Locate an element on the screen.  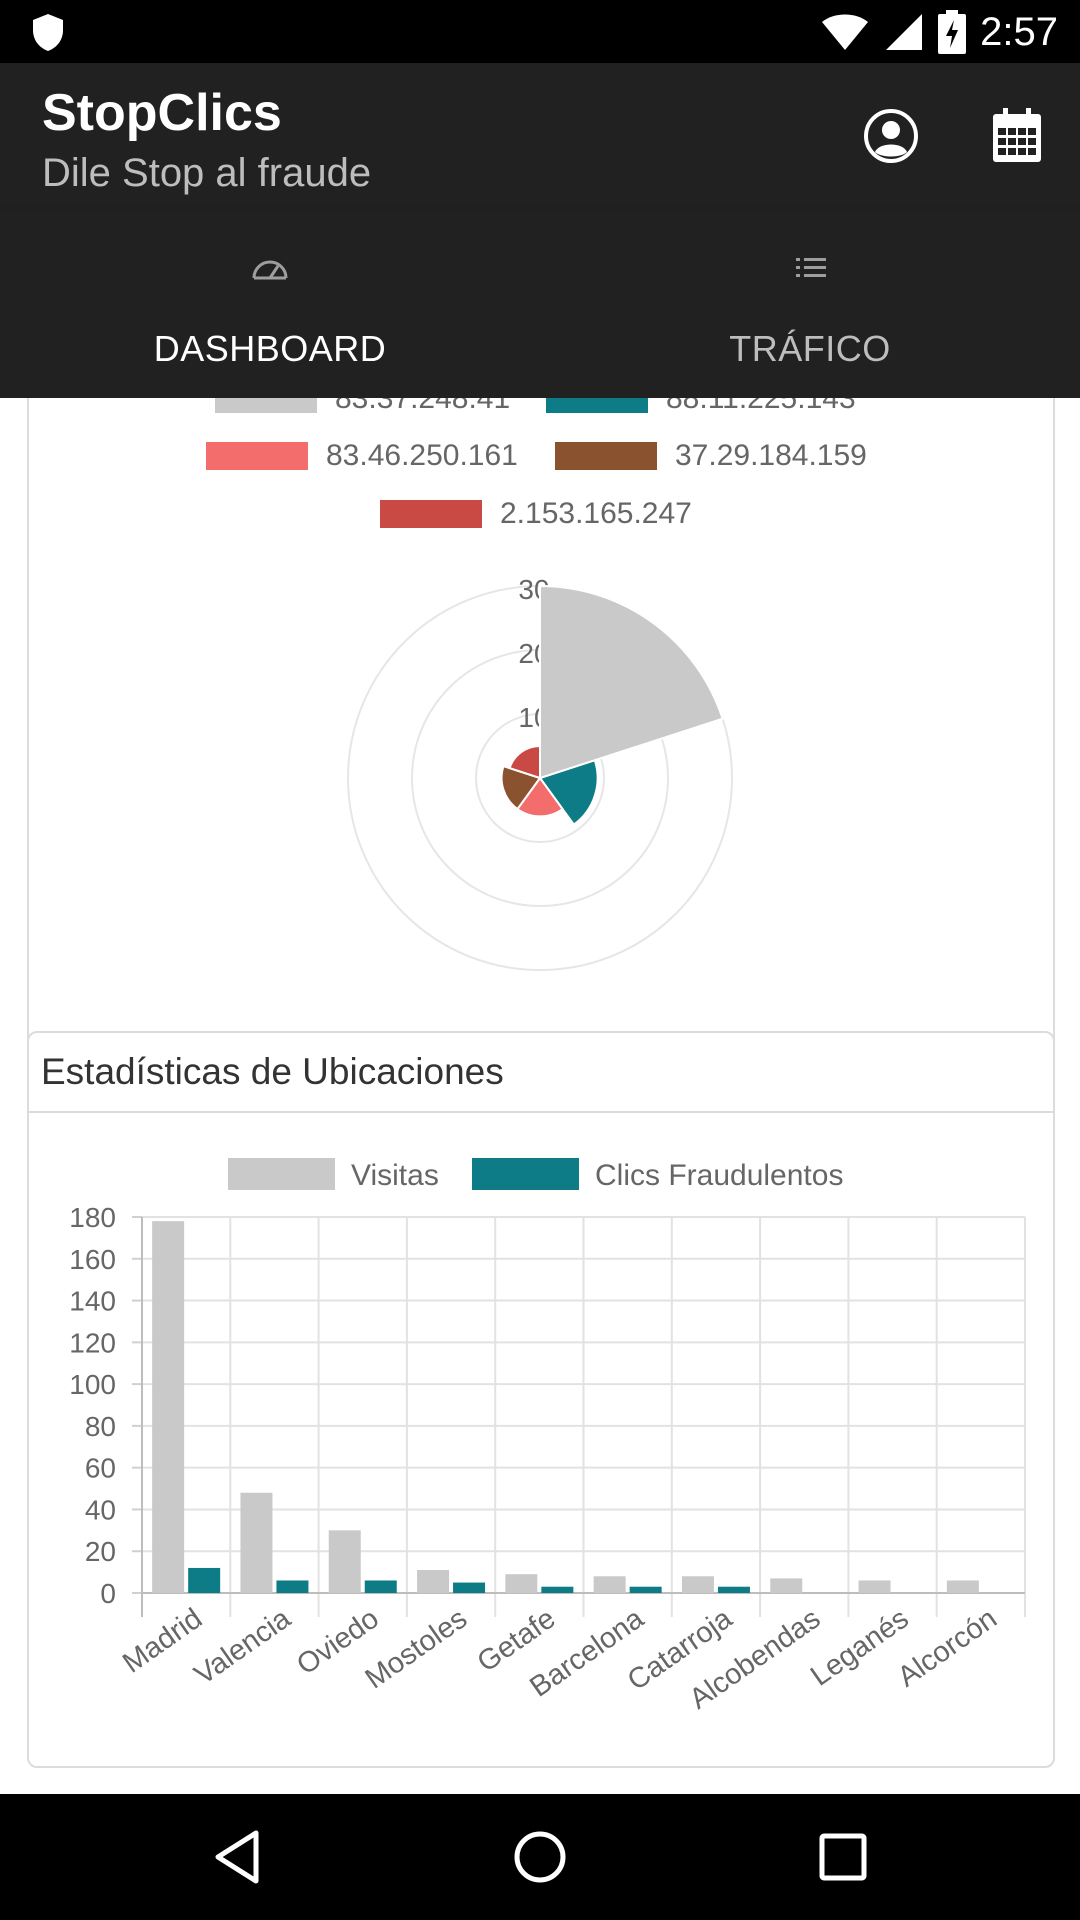
x-tick-label: Mostoles is located at coordinates (416, 1649).